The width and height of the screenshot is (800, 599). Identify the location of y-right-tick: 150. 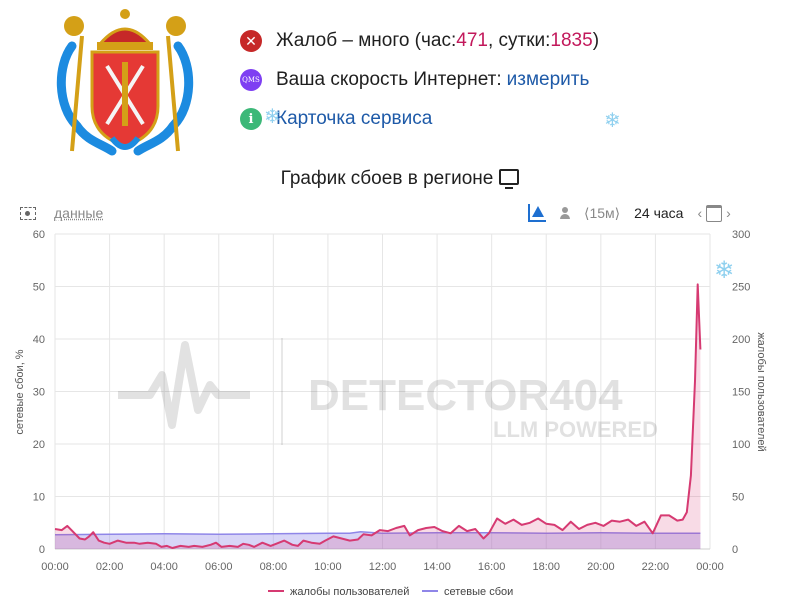
(741, 393).